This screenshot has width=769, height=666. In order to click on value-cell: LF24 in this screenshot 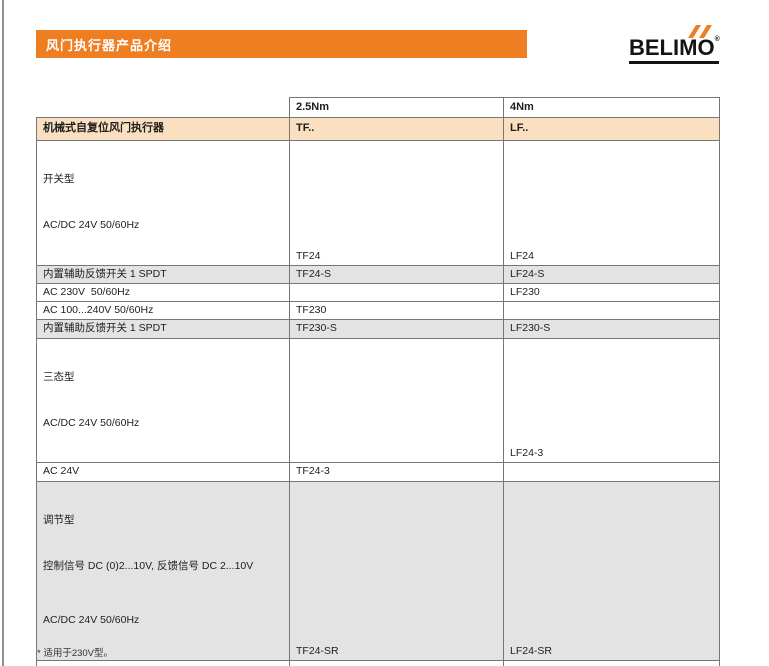, I will do `click(611, 203)`.